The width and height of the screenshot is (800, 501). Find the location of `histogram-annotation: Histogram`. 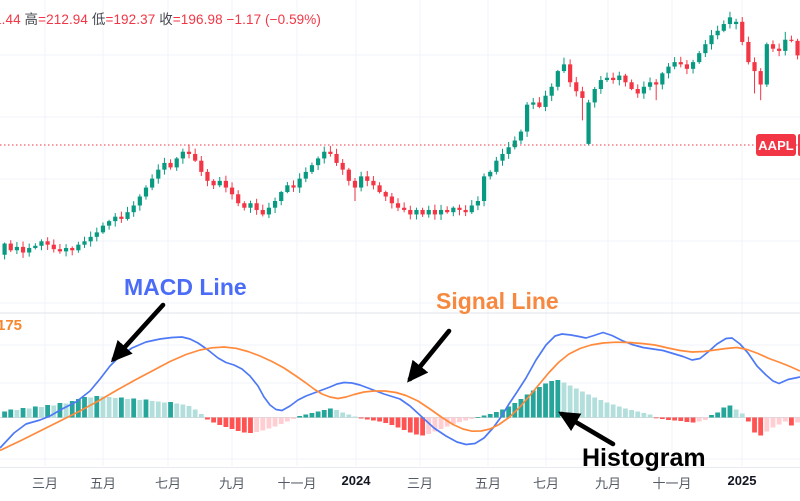

histogram-annotation: Histogram is located at coordinates (644, 458).